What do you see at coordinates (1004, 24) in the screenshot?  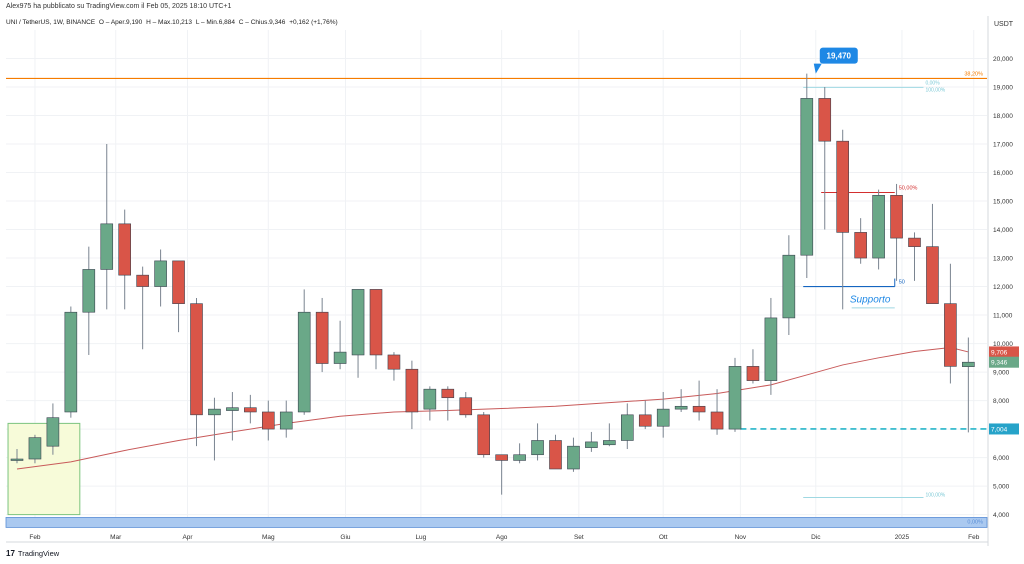 I see `currency-label: USDT` at bounding box center [1004, 24].